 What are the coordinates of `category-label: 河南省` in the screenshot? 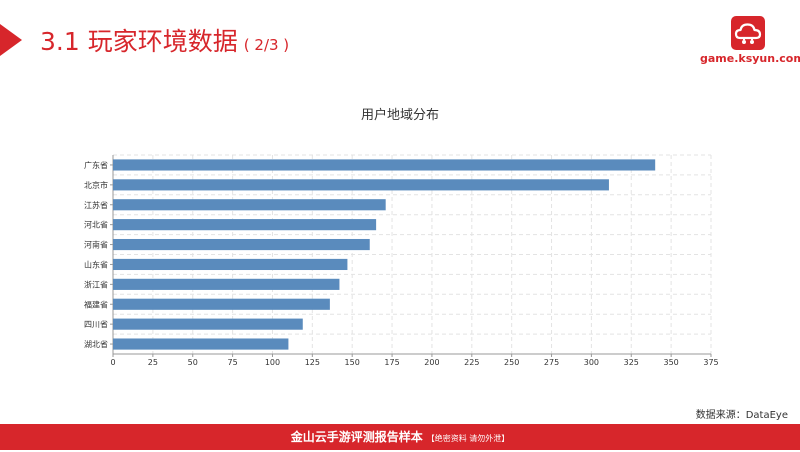 It's located at (96, 245).